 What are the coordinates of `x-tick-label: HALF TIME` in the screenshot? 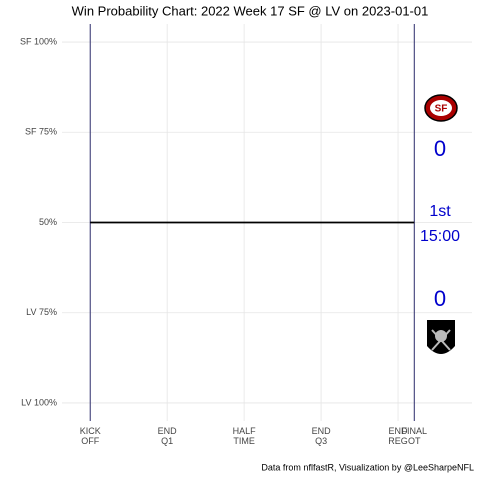 It's located at (245, 436).